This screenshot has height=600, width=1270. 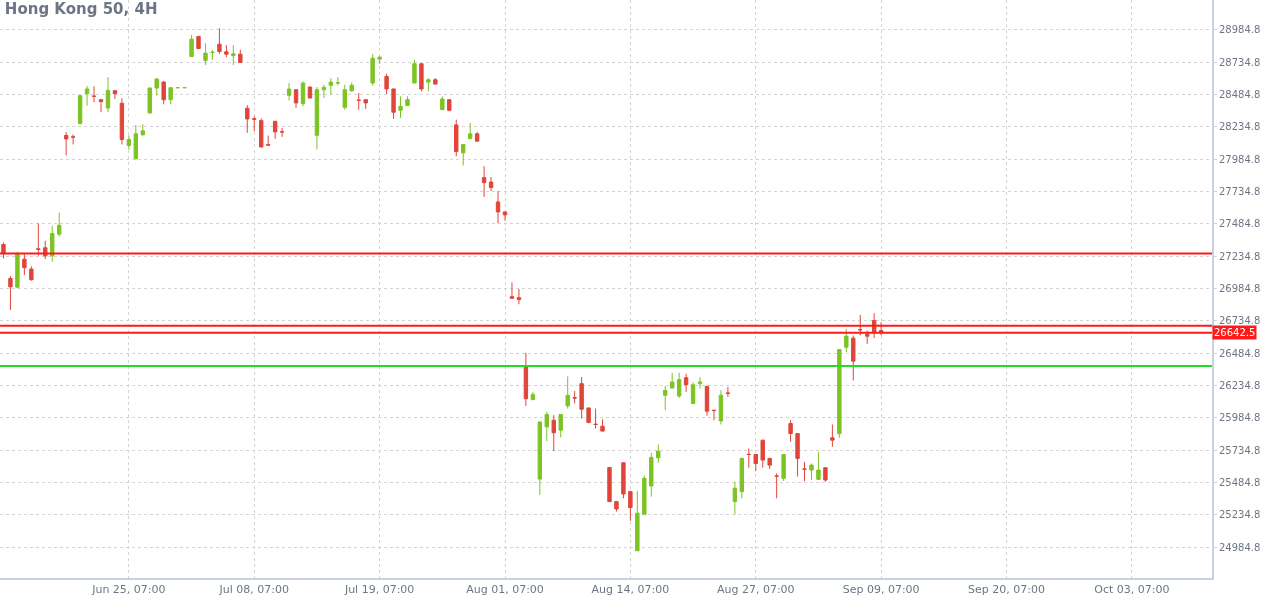 I want to click on y-tick-label: 26984.8, so click(x=1240, y=289).